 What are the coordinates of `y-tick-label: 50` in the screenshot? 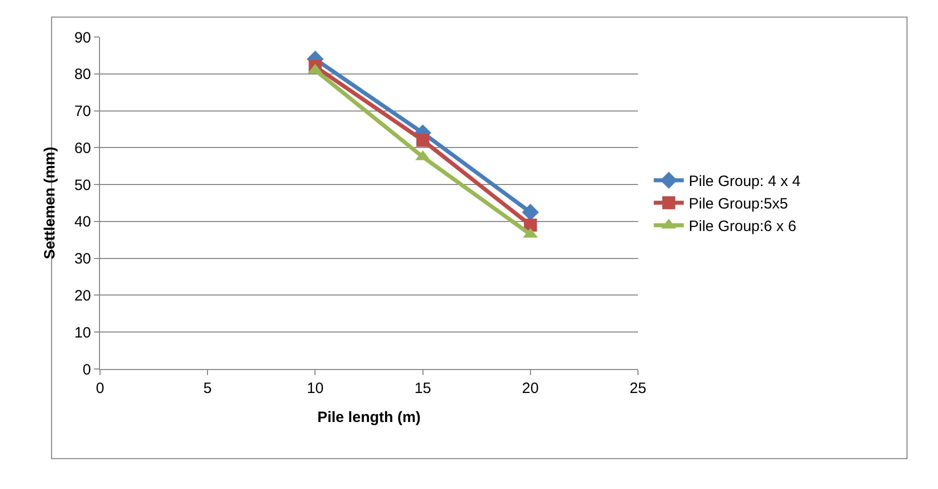 It's located at (82, 185).